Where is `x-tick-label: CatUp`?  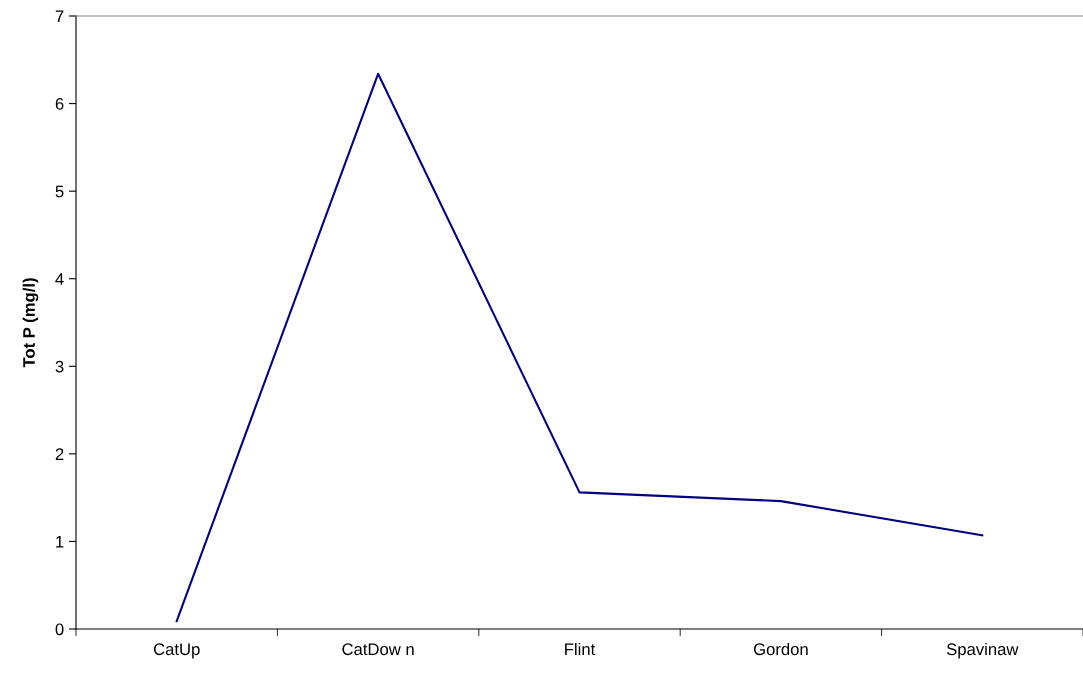 x-tick-label: CatUp is located at coordinates (176, 651).